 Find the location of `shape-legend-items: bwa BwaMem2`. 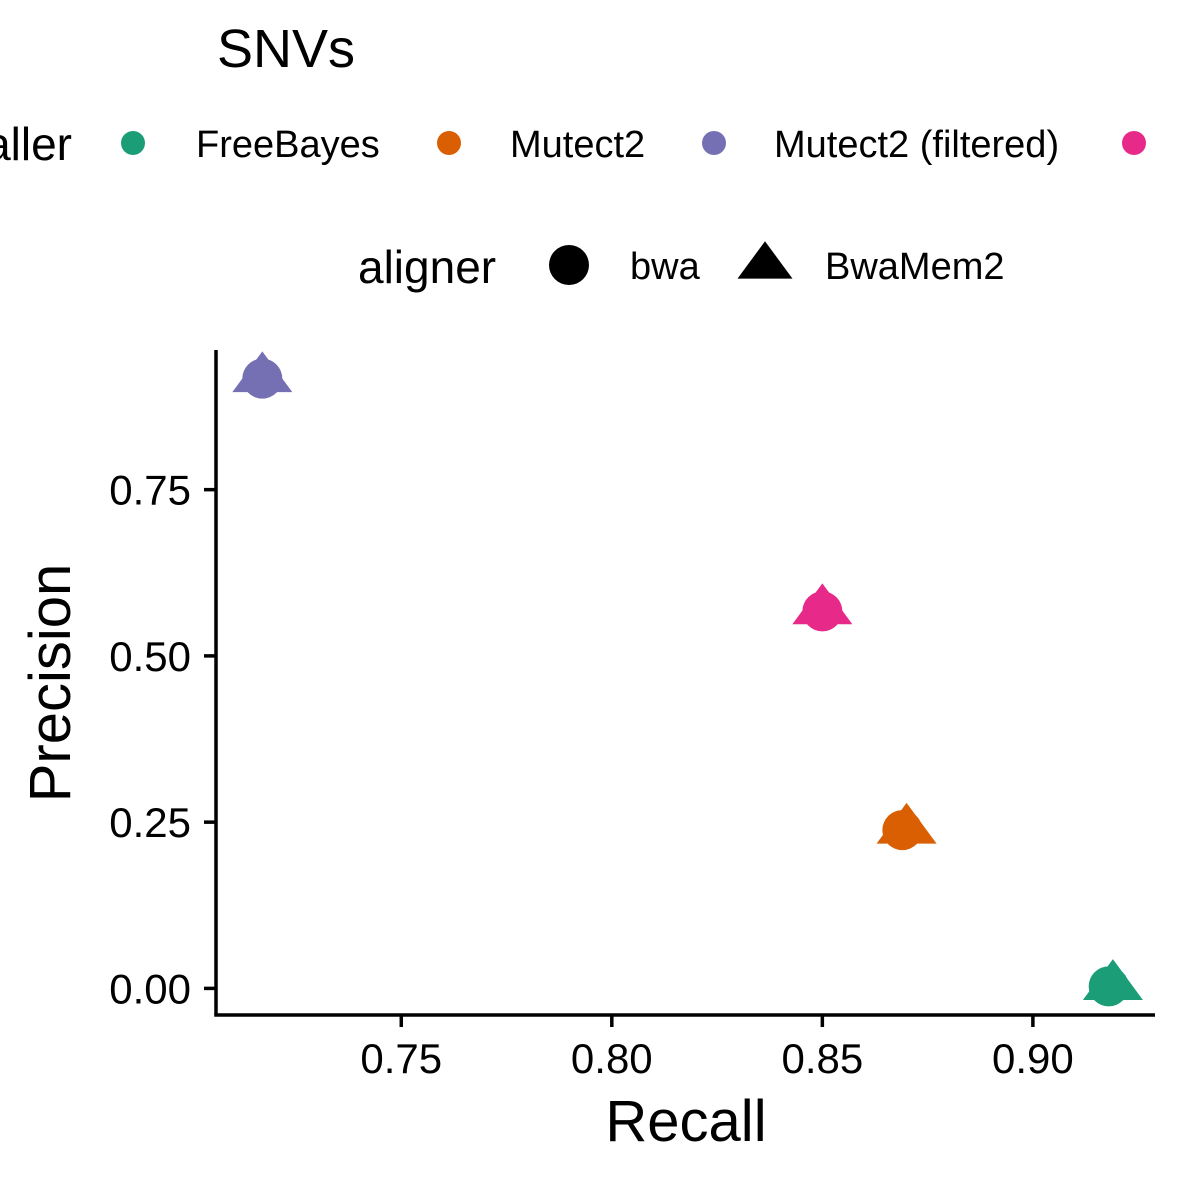

shape-legend-items: bwa BwaMem2 is located at coordinates (777, 264).